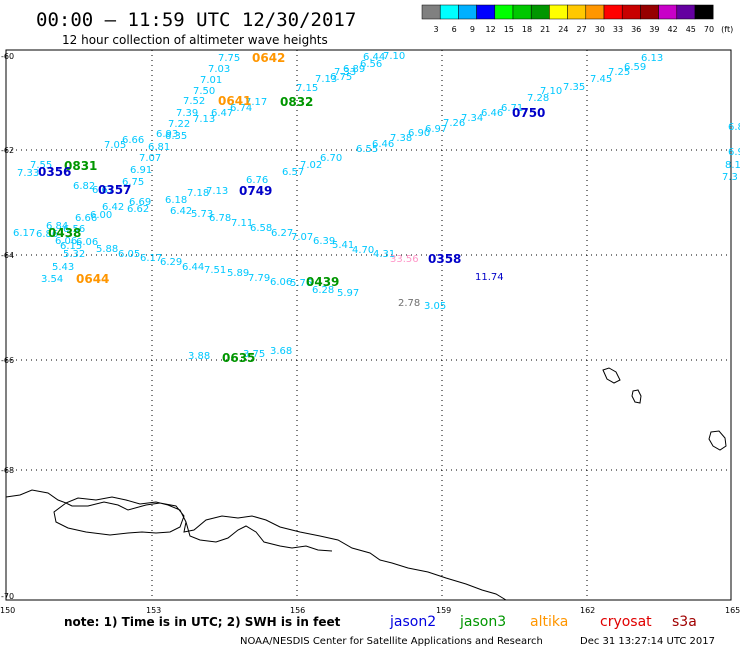  Describe the element at coordinates (492, 113) in the screenshot. I see `wave-height-observation: 6.46` at that location.